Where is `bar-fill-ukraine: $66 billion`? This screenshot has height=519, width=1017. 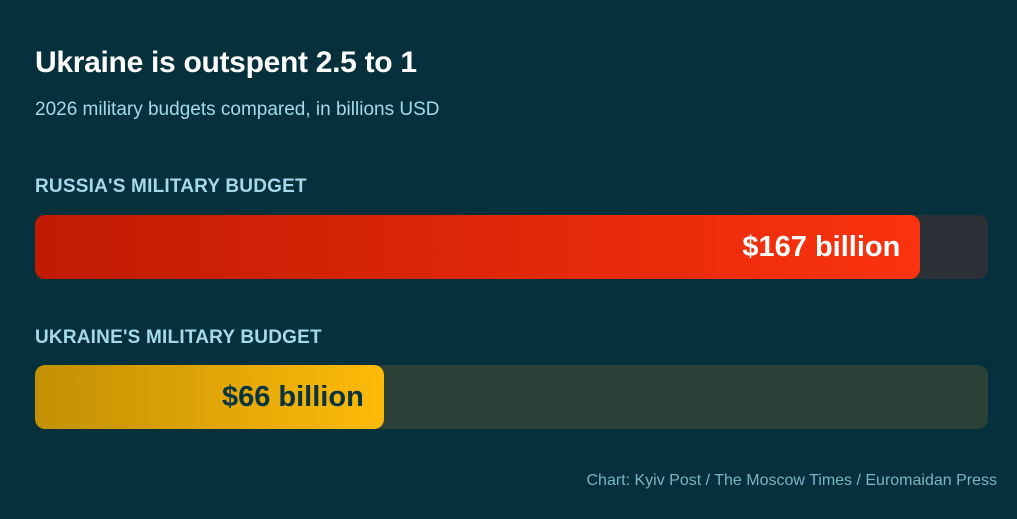
bar-fill-ukraine: $66 billion is located at coordinates (209, 397).